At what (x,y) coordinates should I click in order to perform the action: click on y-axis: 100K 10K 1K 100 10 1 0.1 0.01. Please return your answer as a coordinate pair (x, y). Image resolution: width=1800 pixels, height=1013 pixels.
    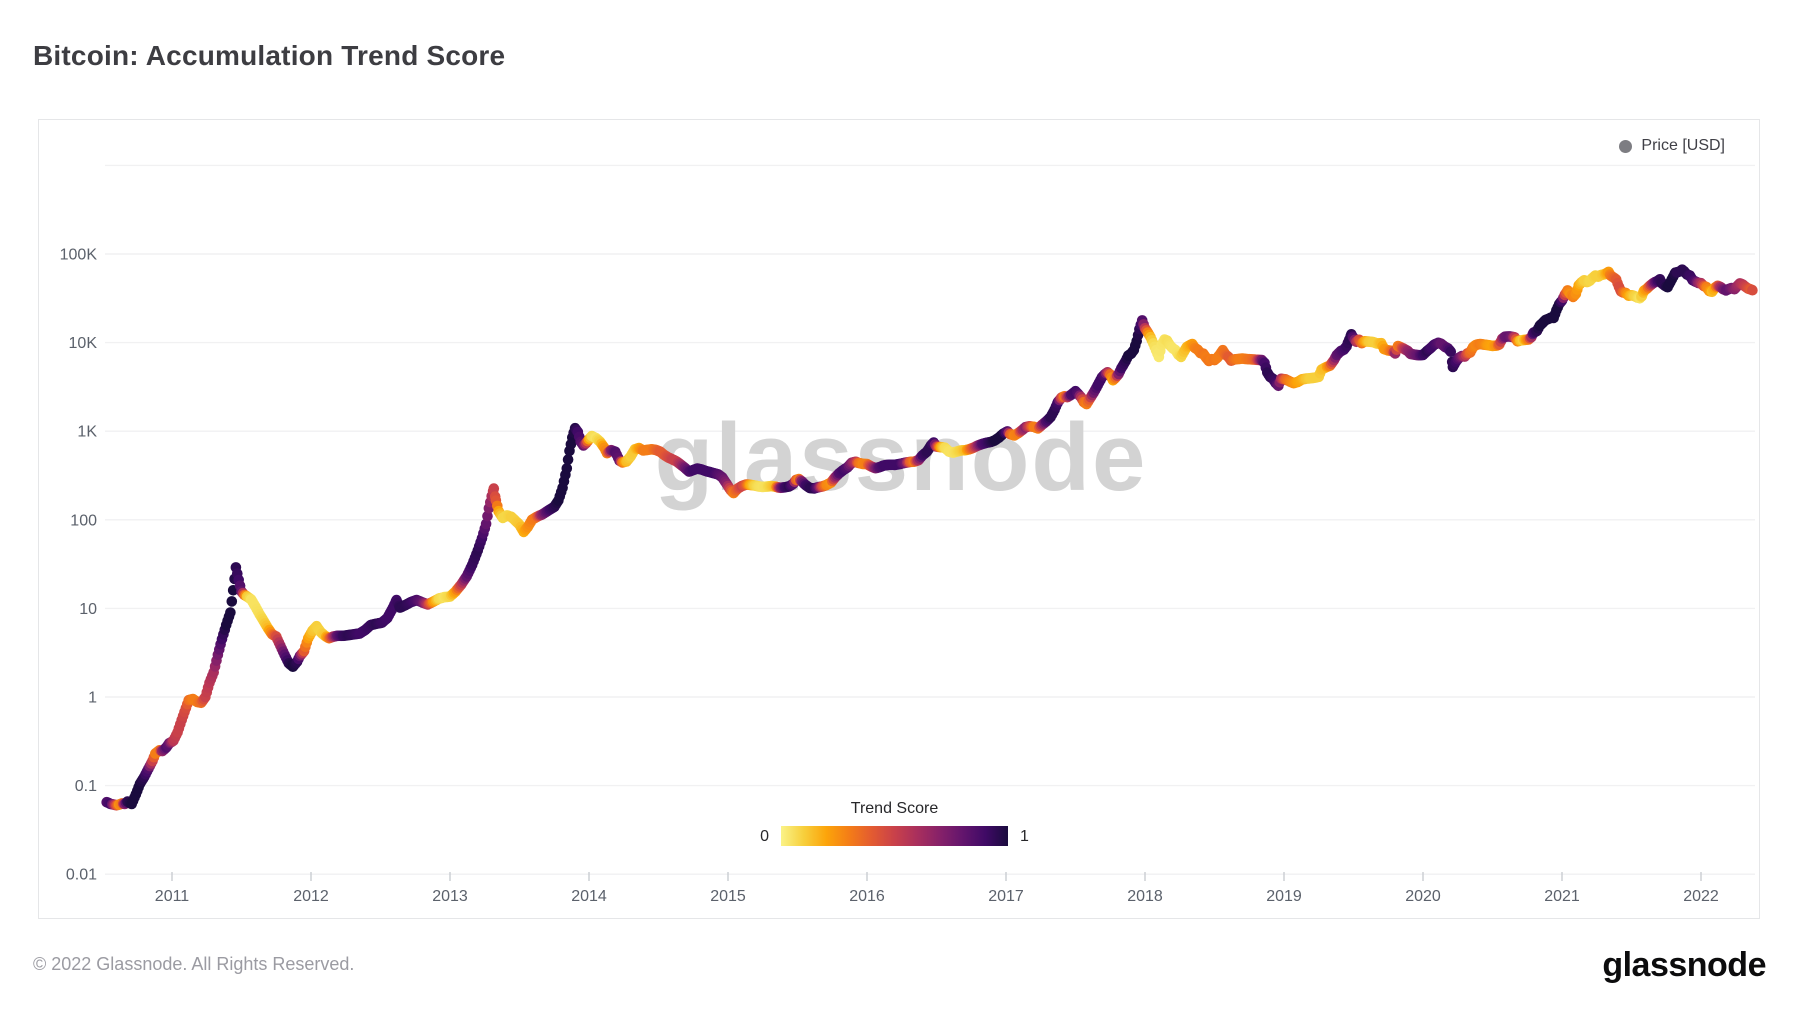
    Looking at the image, I should click on (79, 565).